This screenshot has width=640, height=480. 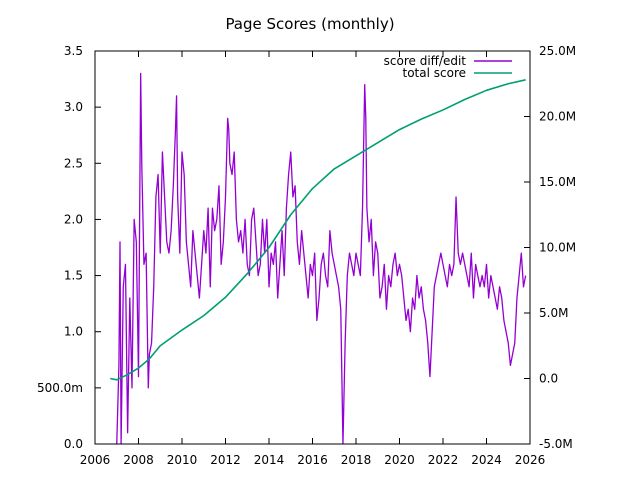 I want to click on x-tick-label: 2008, so click(x=138, y=460).